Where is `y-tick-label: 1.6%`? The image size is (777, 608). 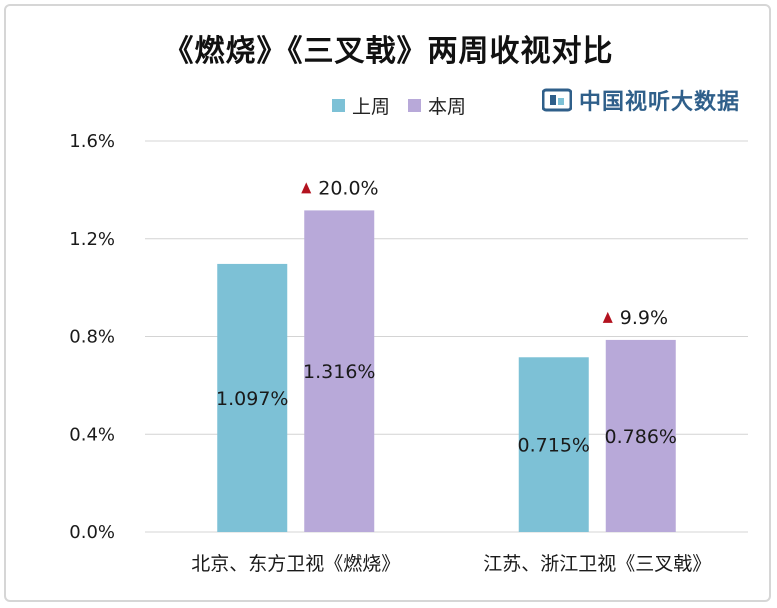
y-tick-label: 1.6% is located at coordinates (92, 141).